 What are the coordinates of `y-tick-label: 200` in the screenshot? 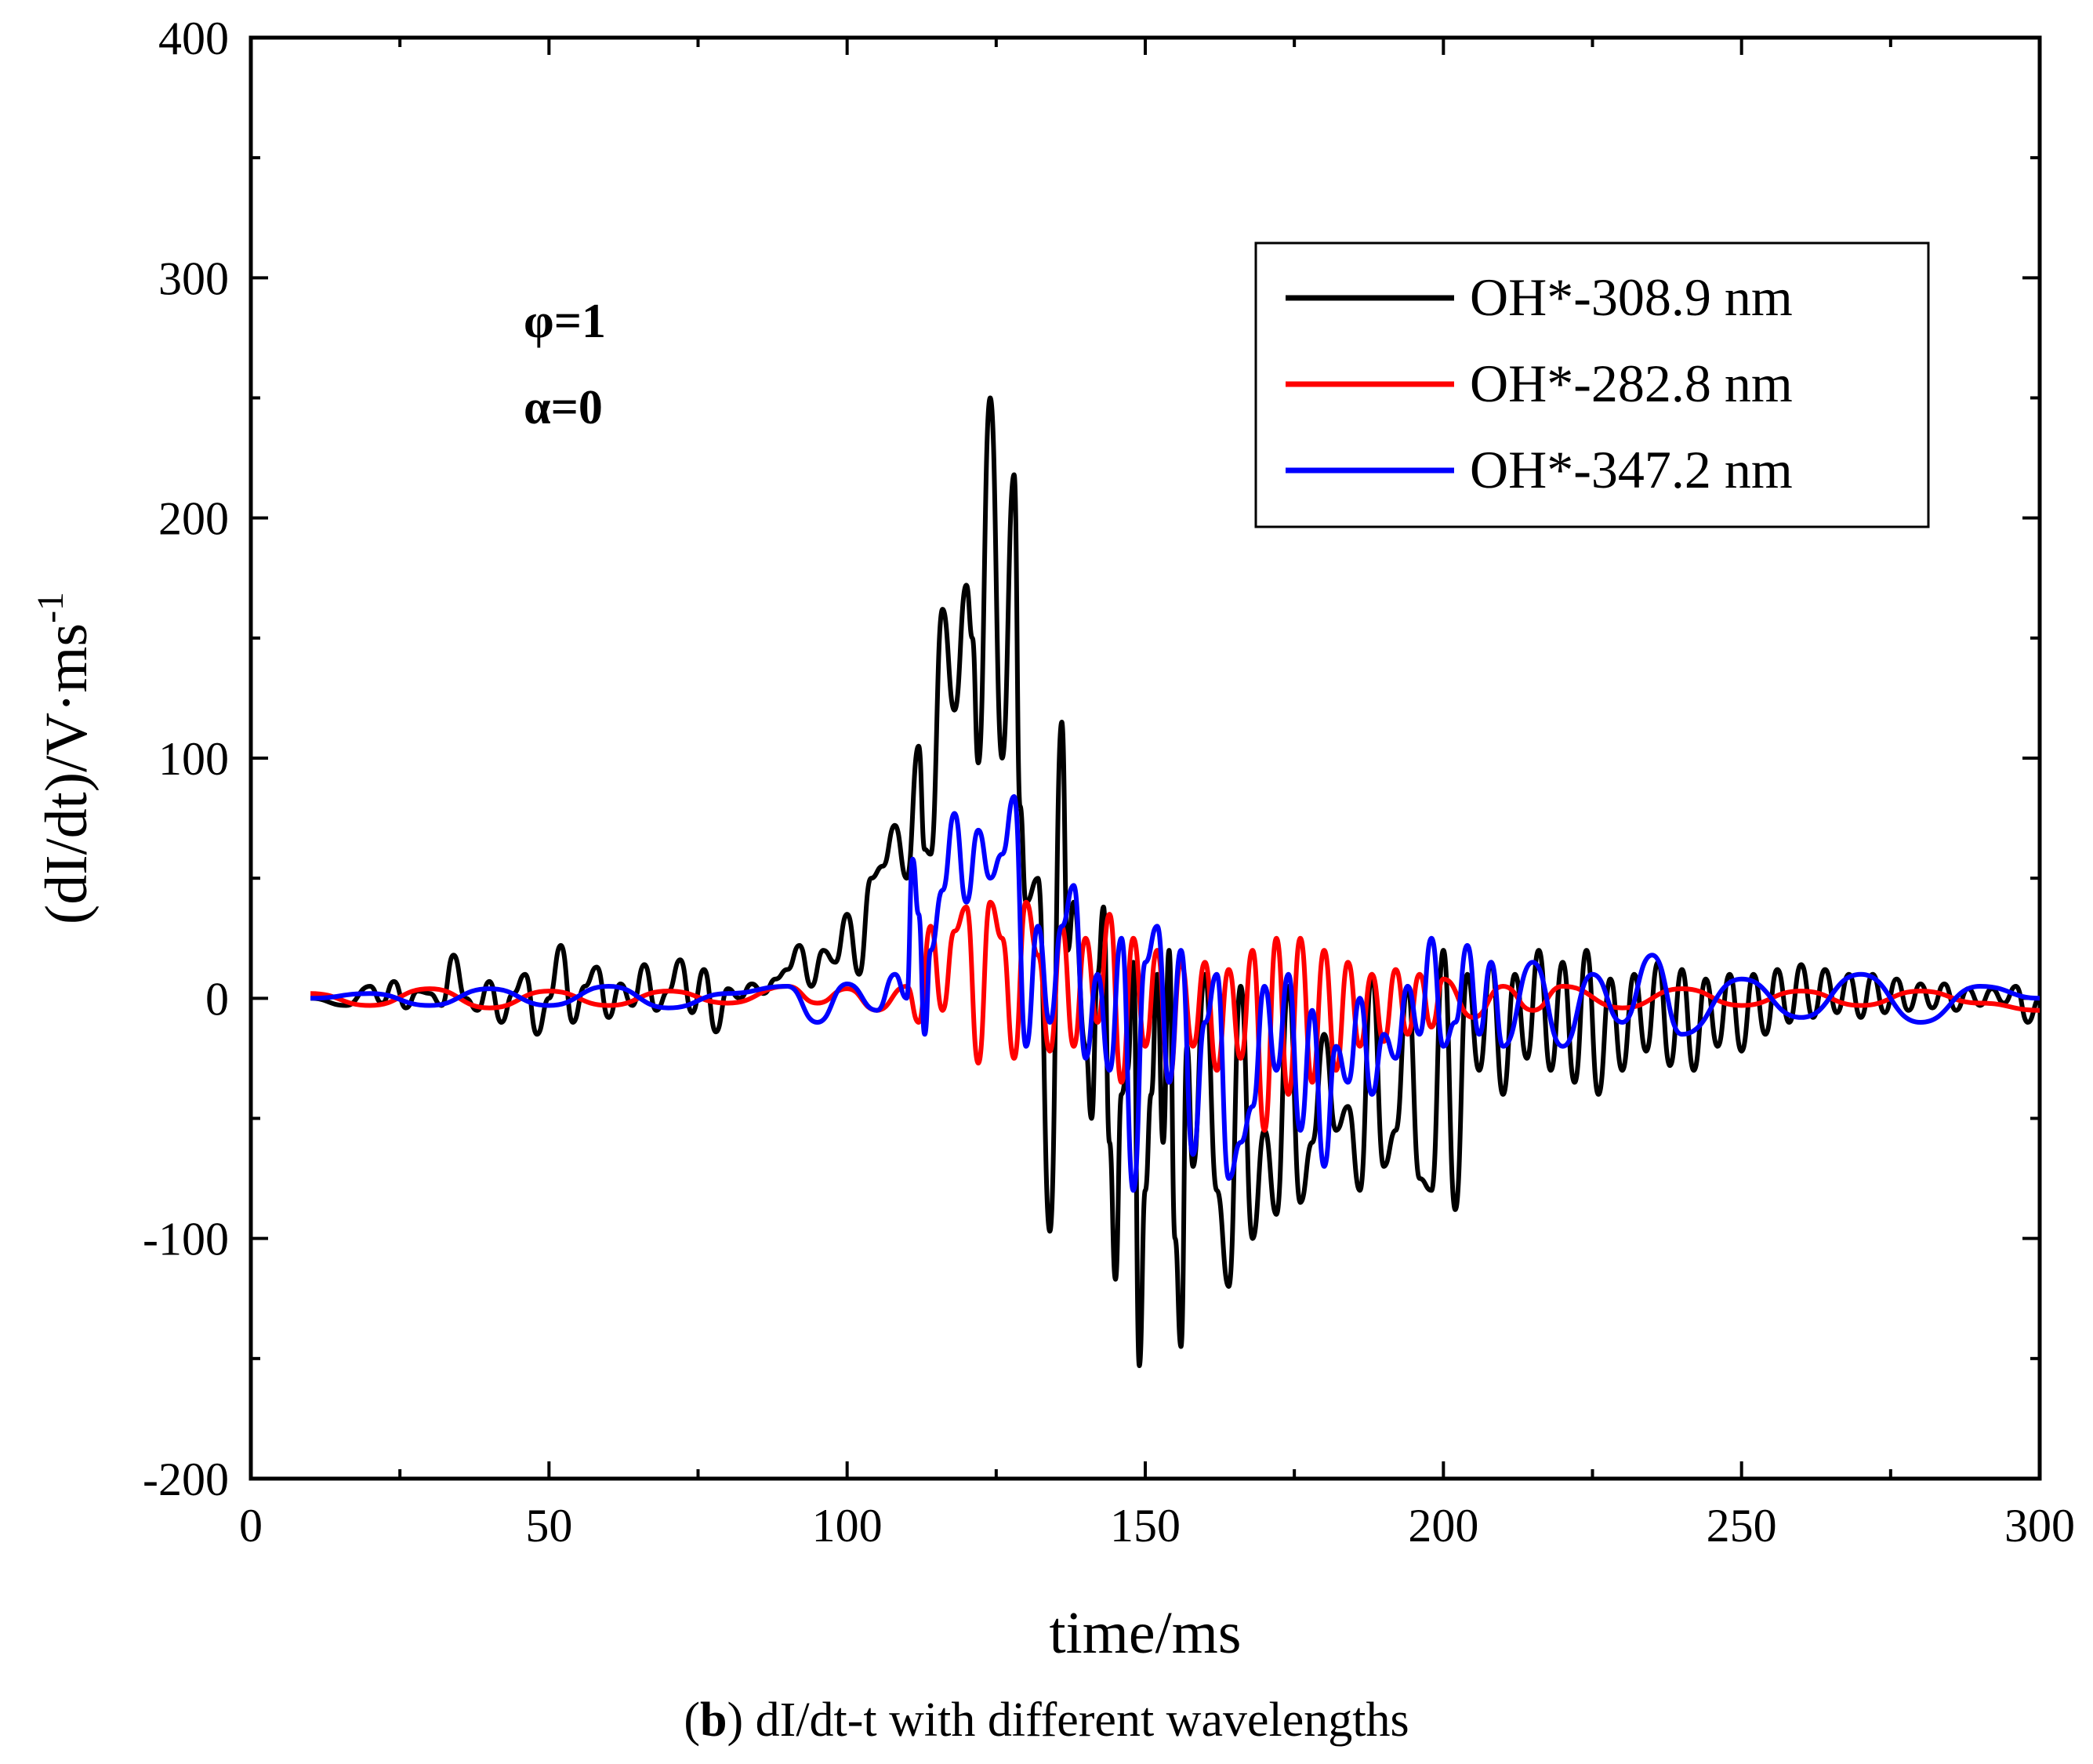 It's located at (193, 519).